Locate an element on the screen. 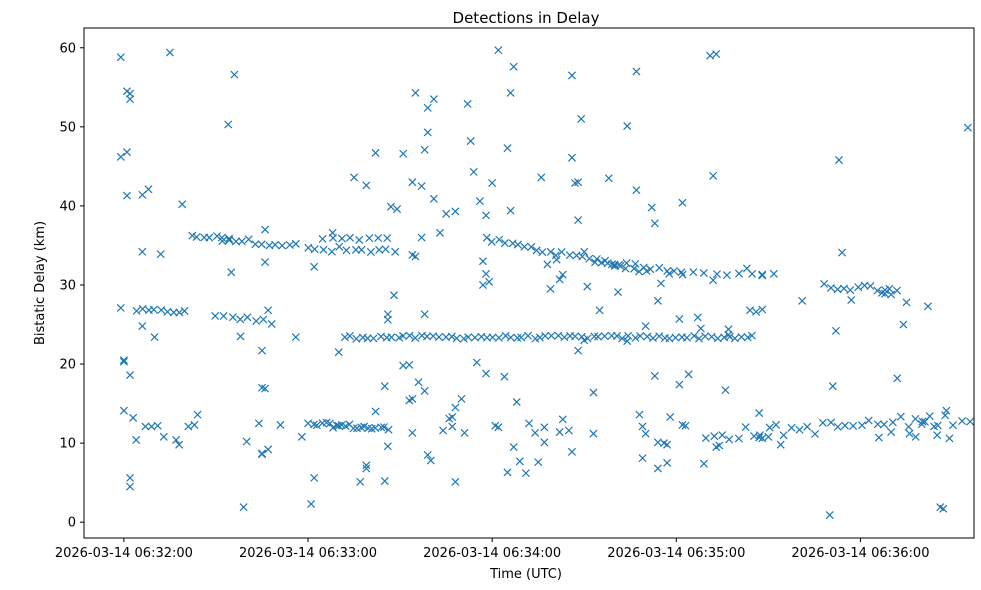  y-tick-label: 60 is located at coordinates (67, 48).